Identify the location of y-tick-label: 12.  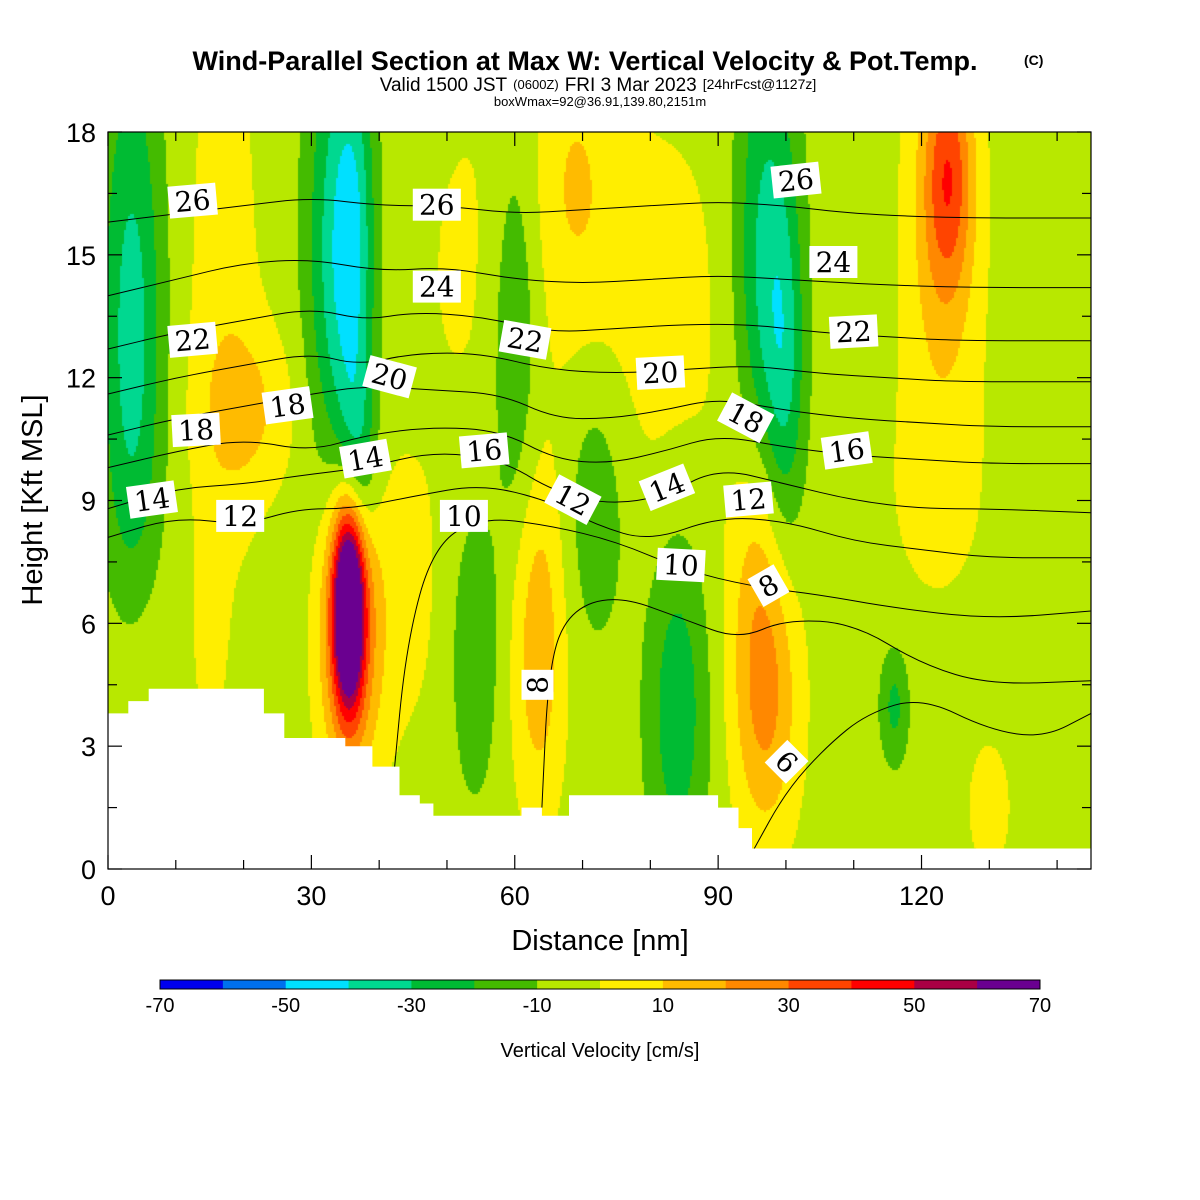
(81, 379).